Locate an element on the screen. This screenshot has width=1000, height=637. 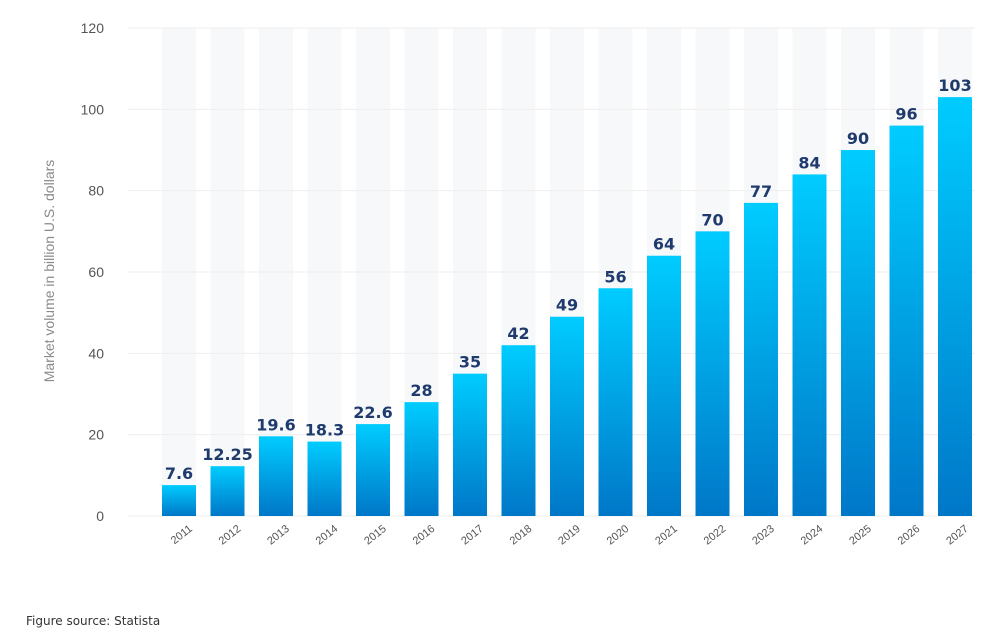
x-tick-label: 2011 is located at coordinates (182, 535).